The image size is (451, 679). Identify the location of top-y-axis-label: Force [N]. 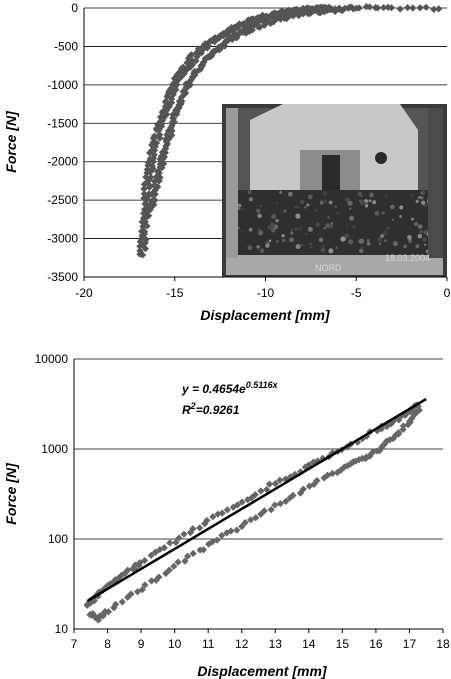
(11, 141).